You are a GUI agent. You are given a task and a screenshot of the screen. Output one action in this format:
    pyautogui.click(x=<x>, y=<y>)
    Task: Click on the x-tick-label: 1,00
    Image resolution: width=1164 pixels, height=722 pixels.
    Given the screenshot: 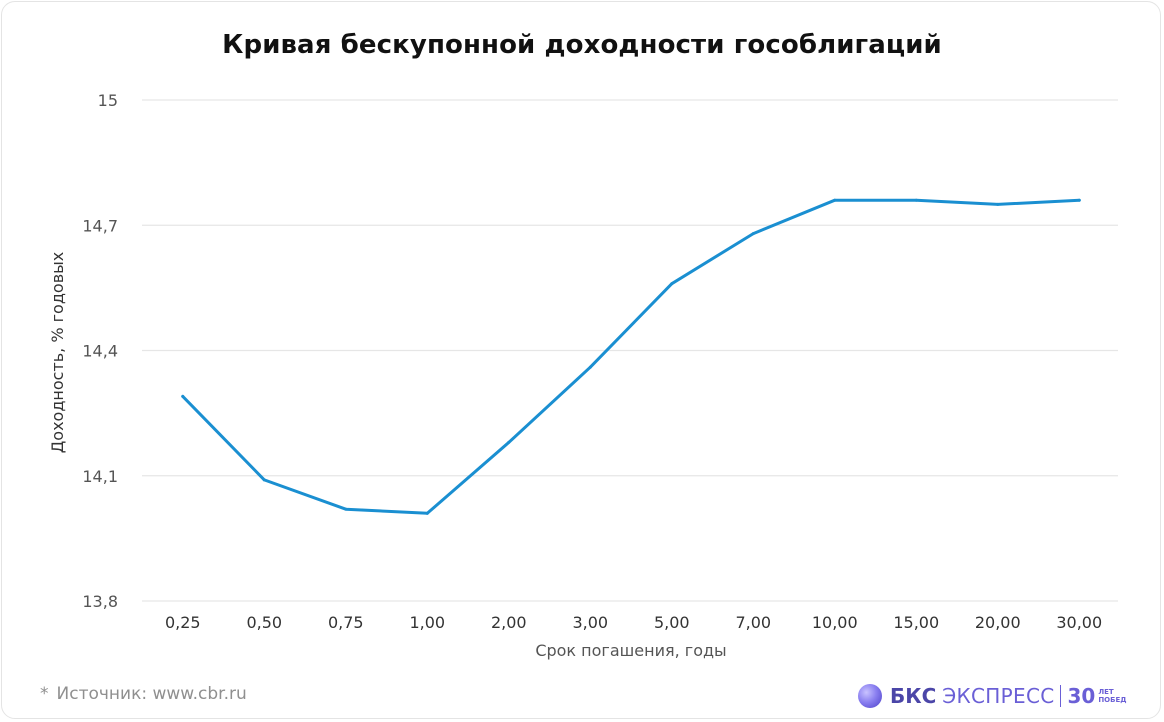 What is the action you would take?
    pyautogui.click(x=427, y=622)
    